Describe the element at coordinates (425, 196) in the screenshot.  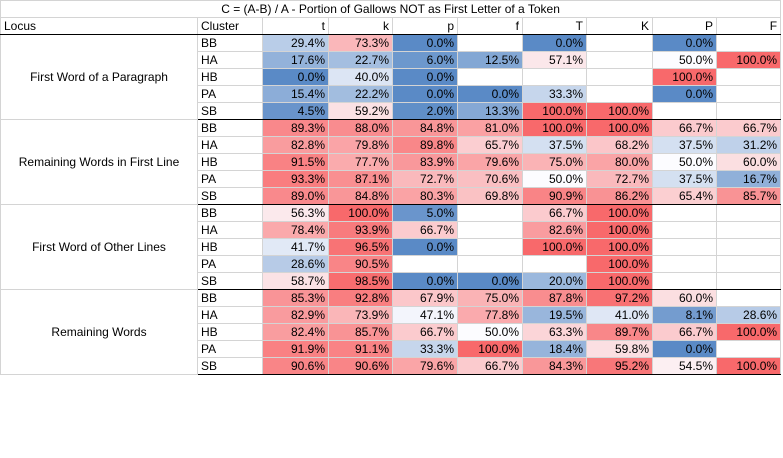
I see `value-cell: 80.3%` at that location.